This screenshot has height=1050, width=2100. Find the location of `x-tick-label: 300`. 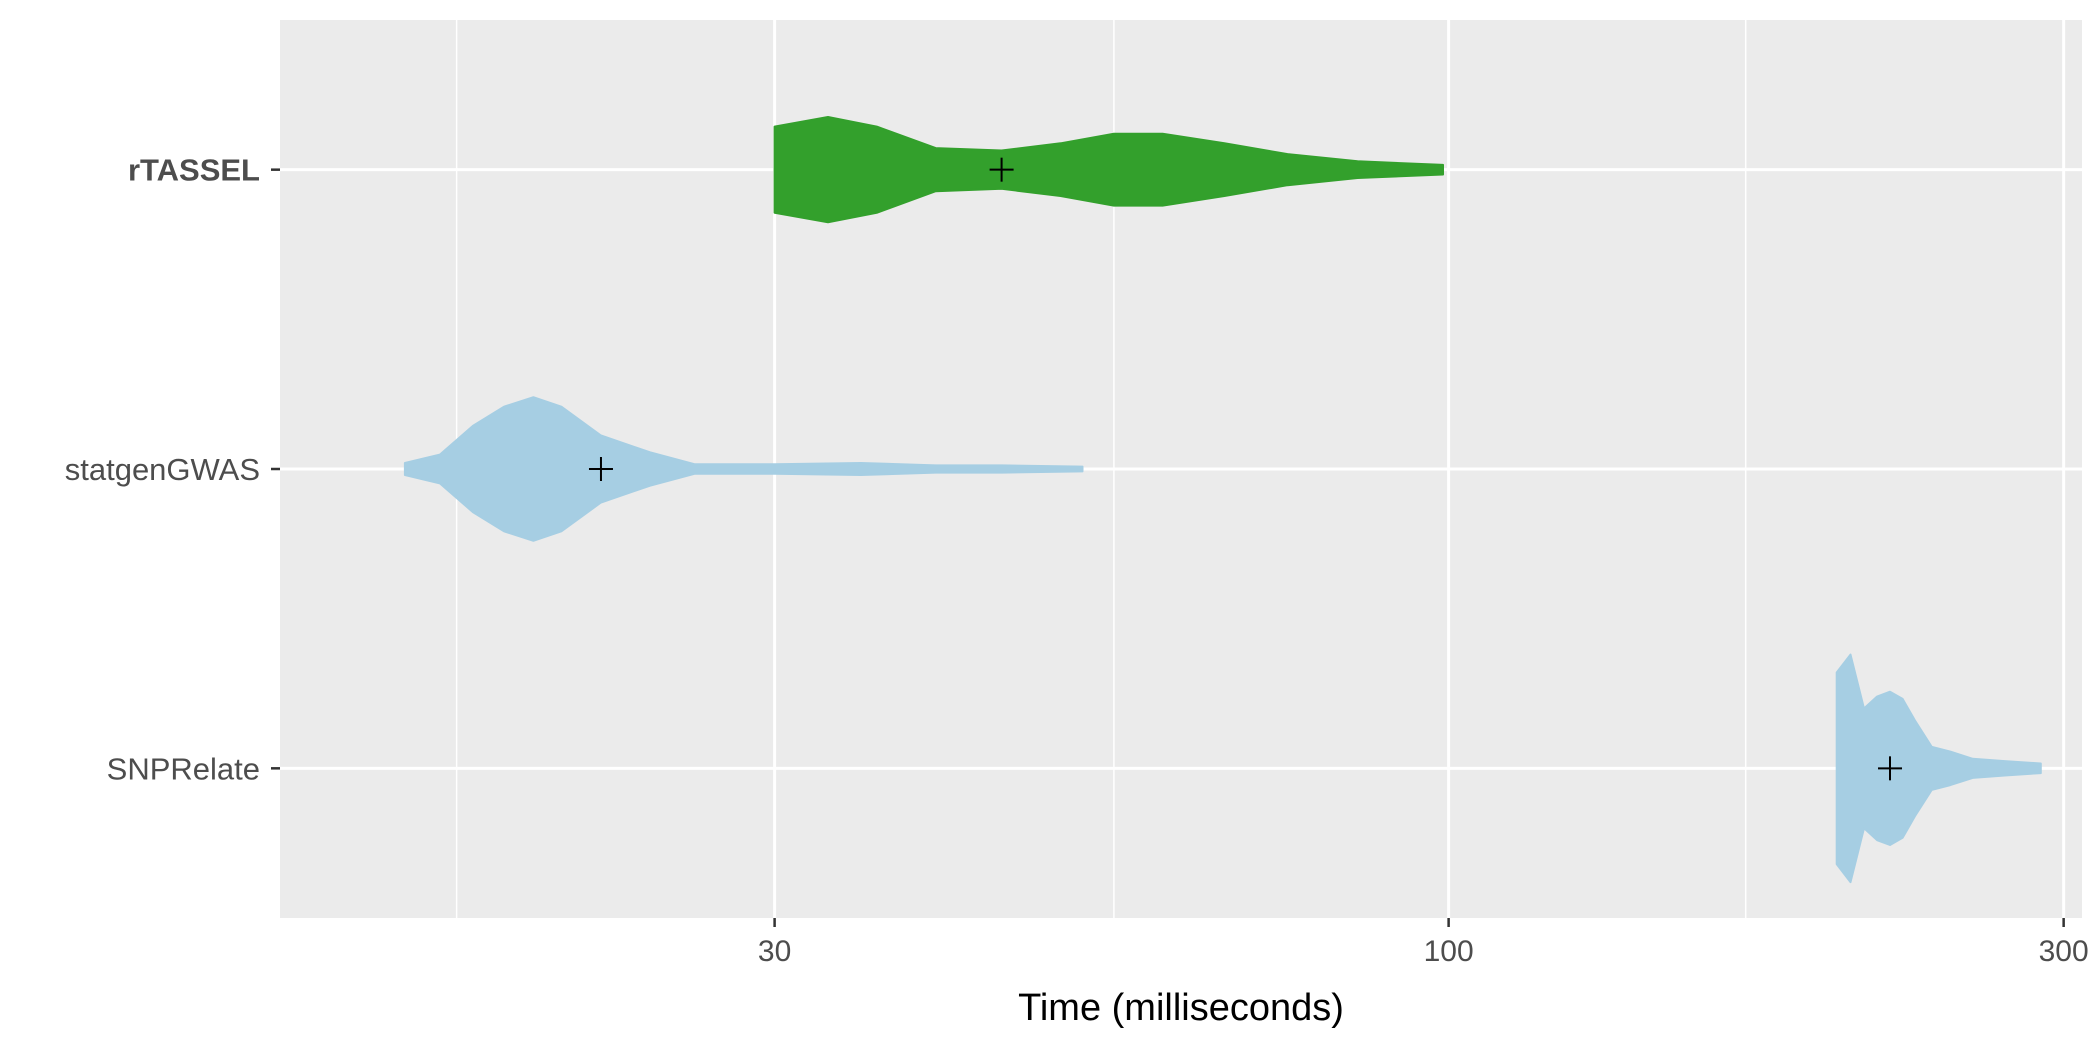

x-tick-label: 300 is located at coordinates (2064, 951).